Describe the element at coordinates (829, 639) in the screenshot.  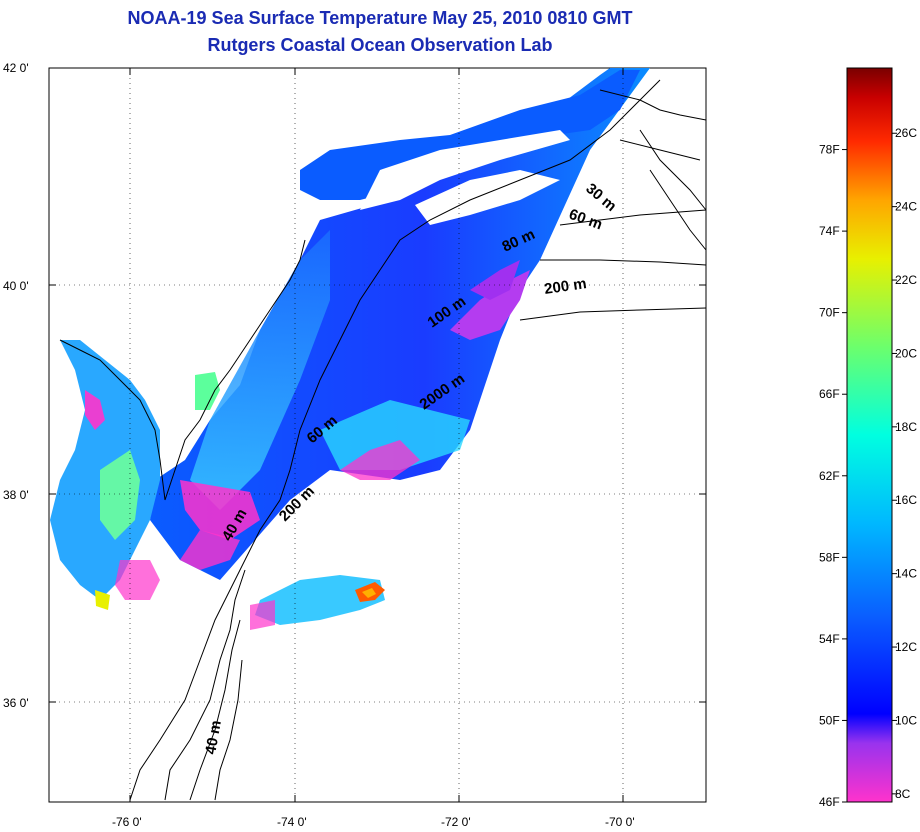
I see `colorbar-f-label: 54F` at that location.